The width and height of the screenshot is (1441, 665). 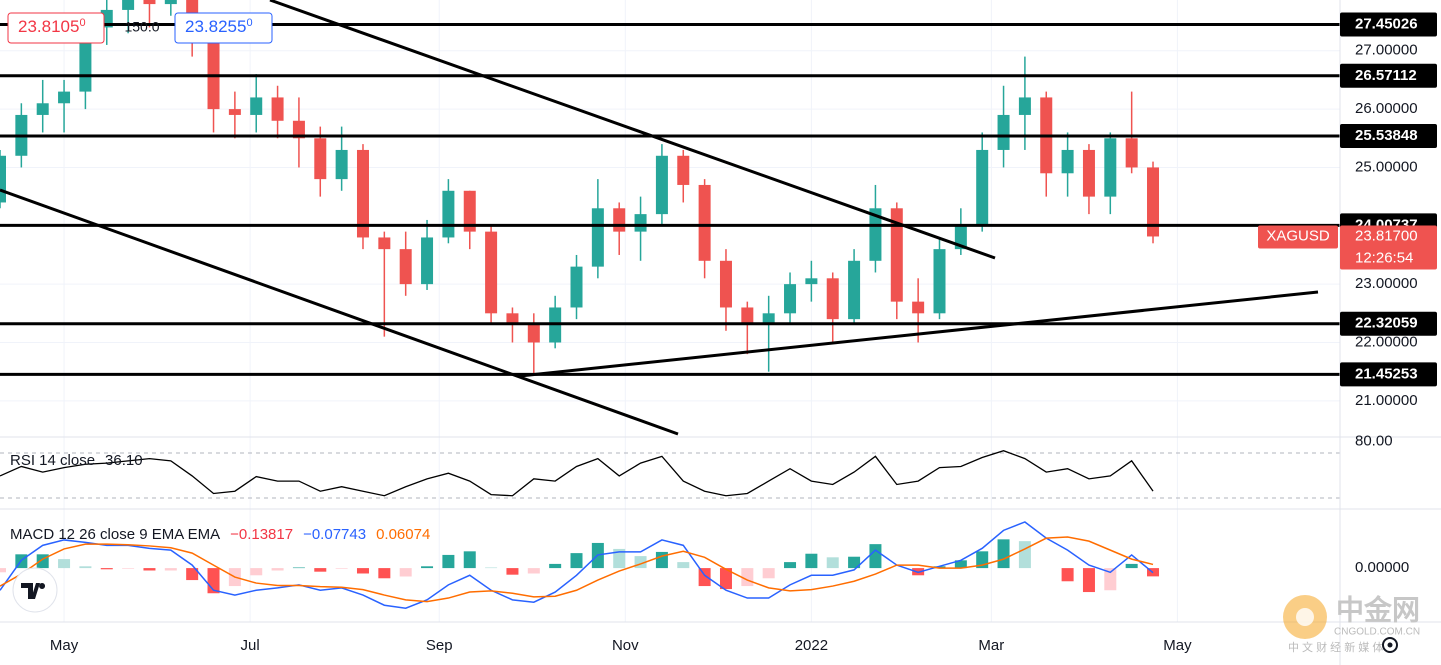 What do you see at coordinates (52, 460) in the screenshot?
I see `rsi-title: RSI 14 close` at bounding box center [52, 460].